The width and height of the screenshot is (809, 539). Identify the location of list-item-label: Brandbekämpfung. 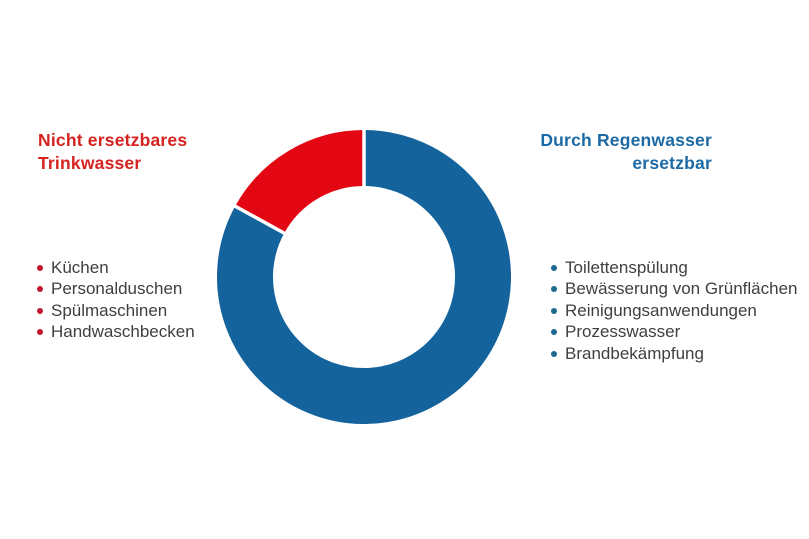
(634, 353).